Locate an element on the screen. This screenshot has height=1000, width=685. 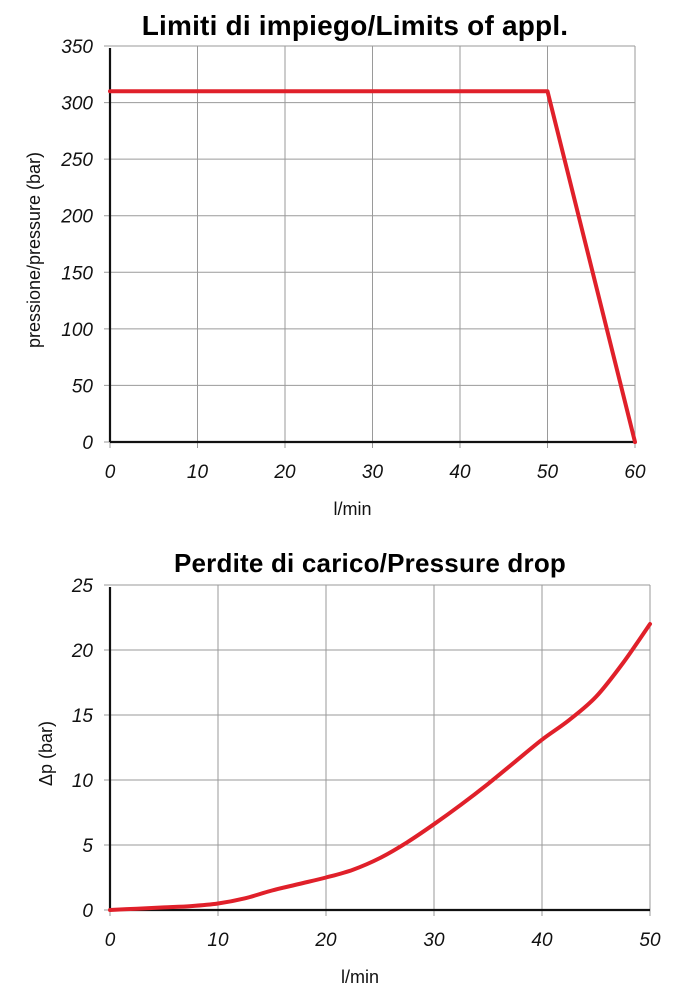
y-tick-label: 300 is located at coordinates (77, 104).